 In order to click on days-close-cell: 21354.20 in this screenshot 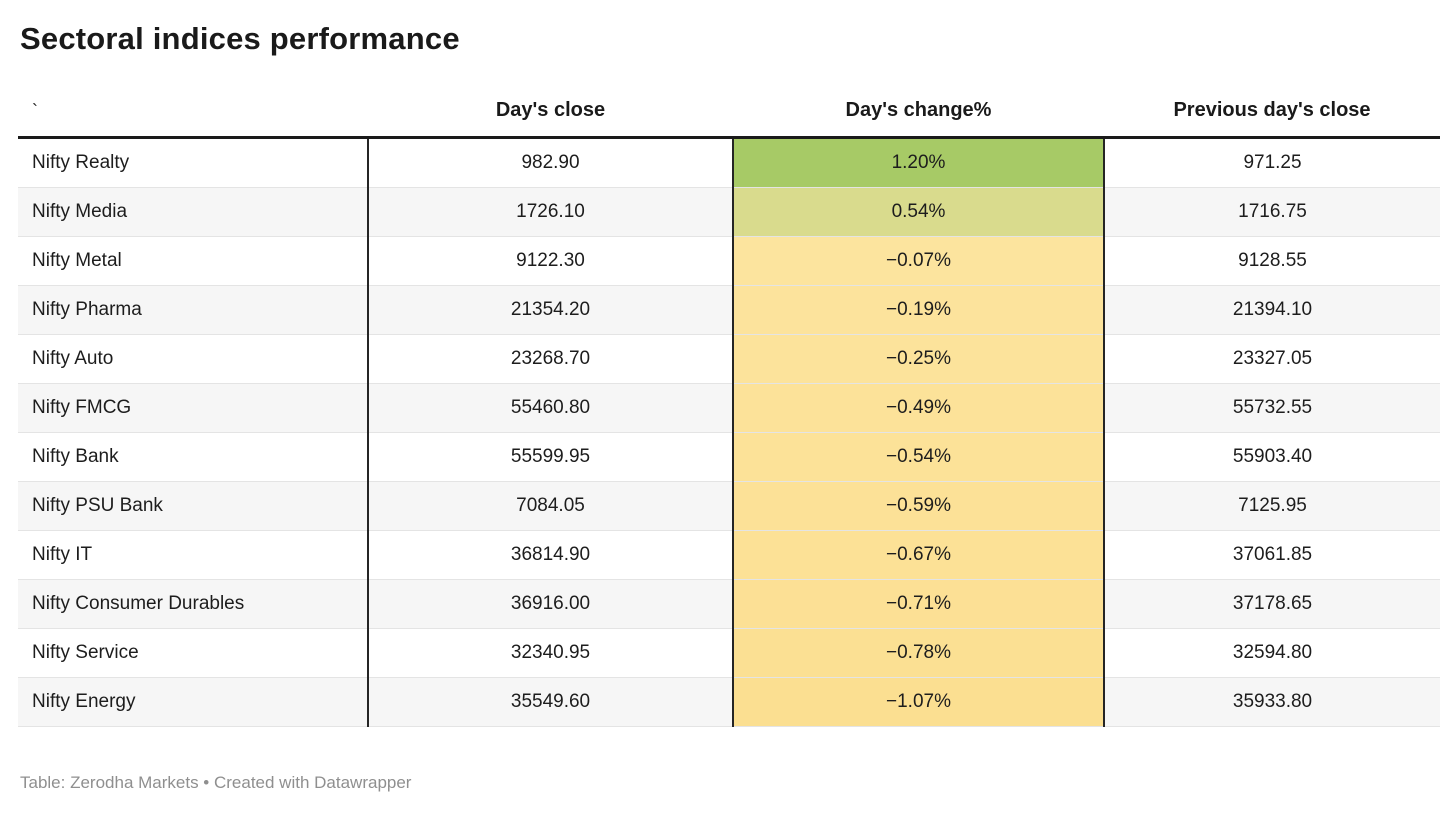, I will do `click(550, 310)`.